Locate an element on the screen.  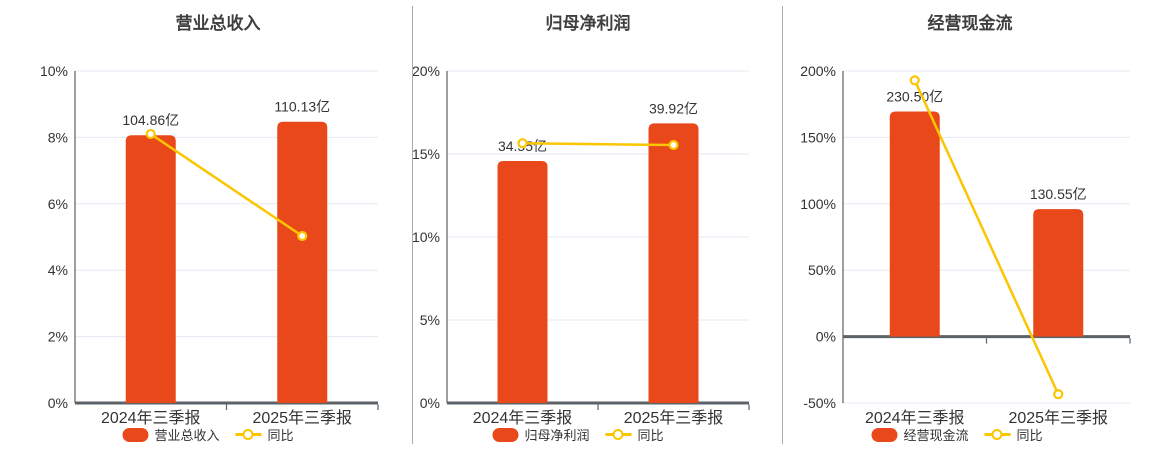
y-tick-label: 15% is located at coordinates (426, 154).